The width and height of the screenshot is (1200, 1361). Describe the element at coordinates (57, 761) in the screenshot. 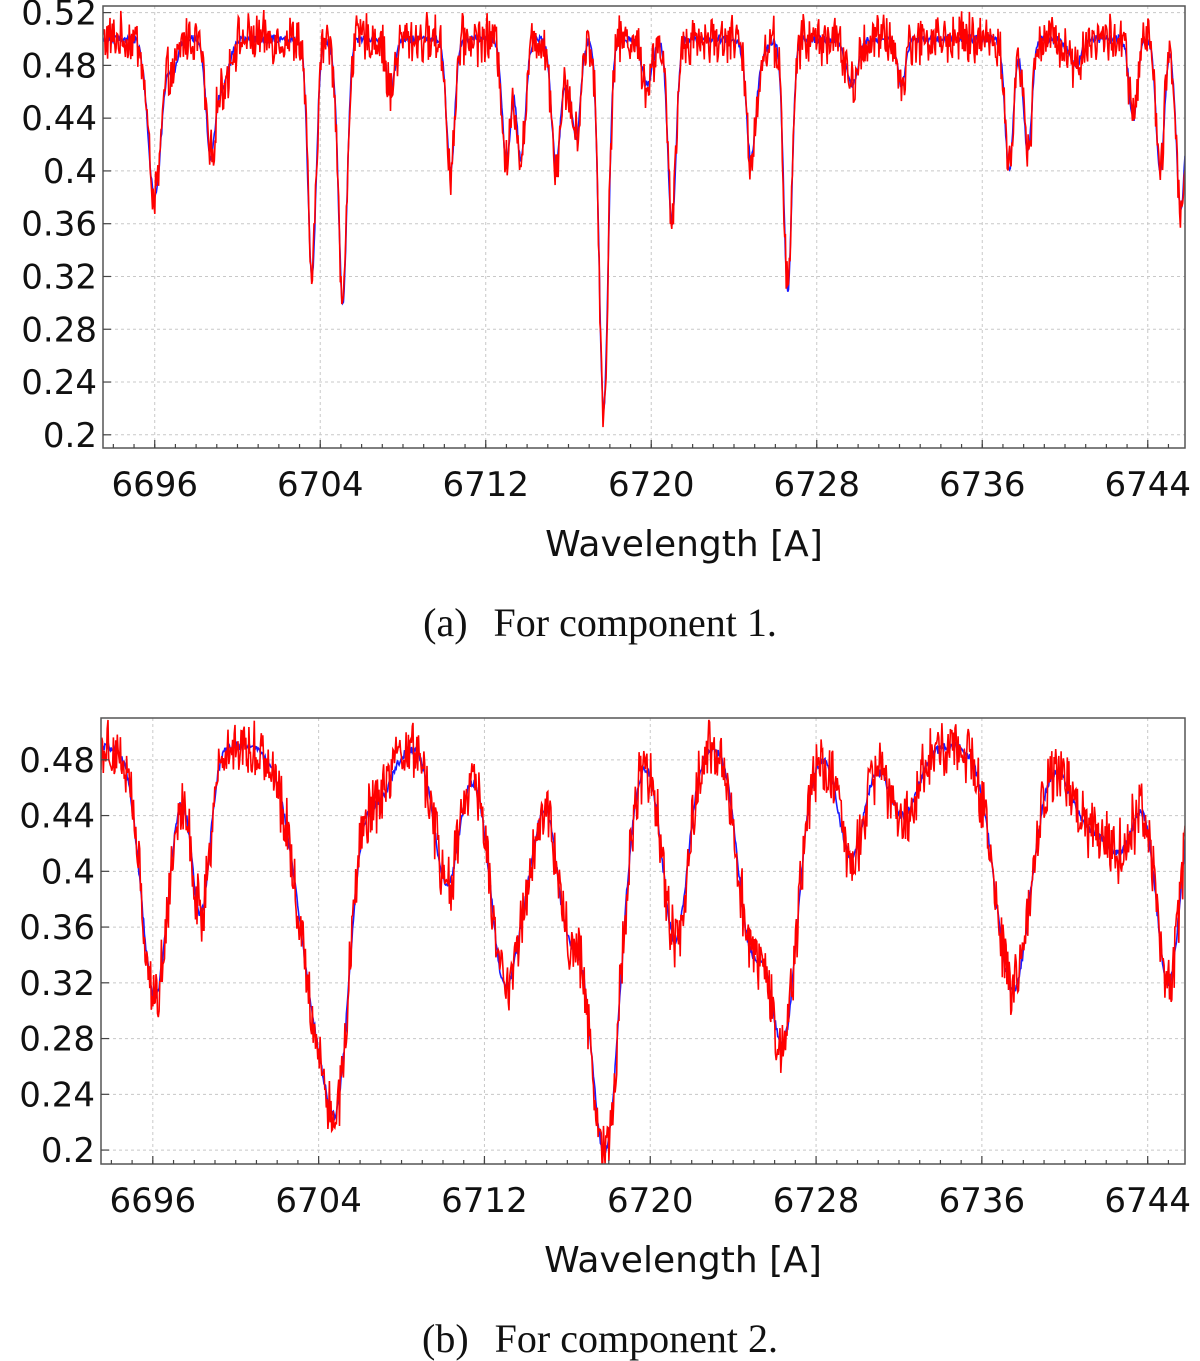

I see `panel-b-ytick-label-7: 0.48` at that location.